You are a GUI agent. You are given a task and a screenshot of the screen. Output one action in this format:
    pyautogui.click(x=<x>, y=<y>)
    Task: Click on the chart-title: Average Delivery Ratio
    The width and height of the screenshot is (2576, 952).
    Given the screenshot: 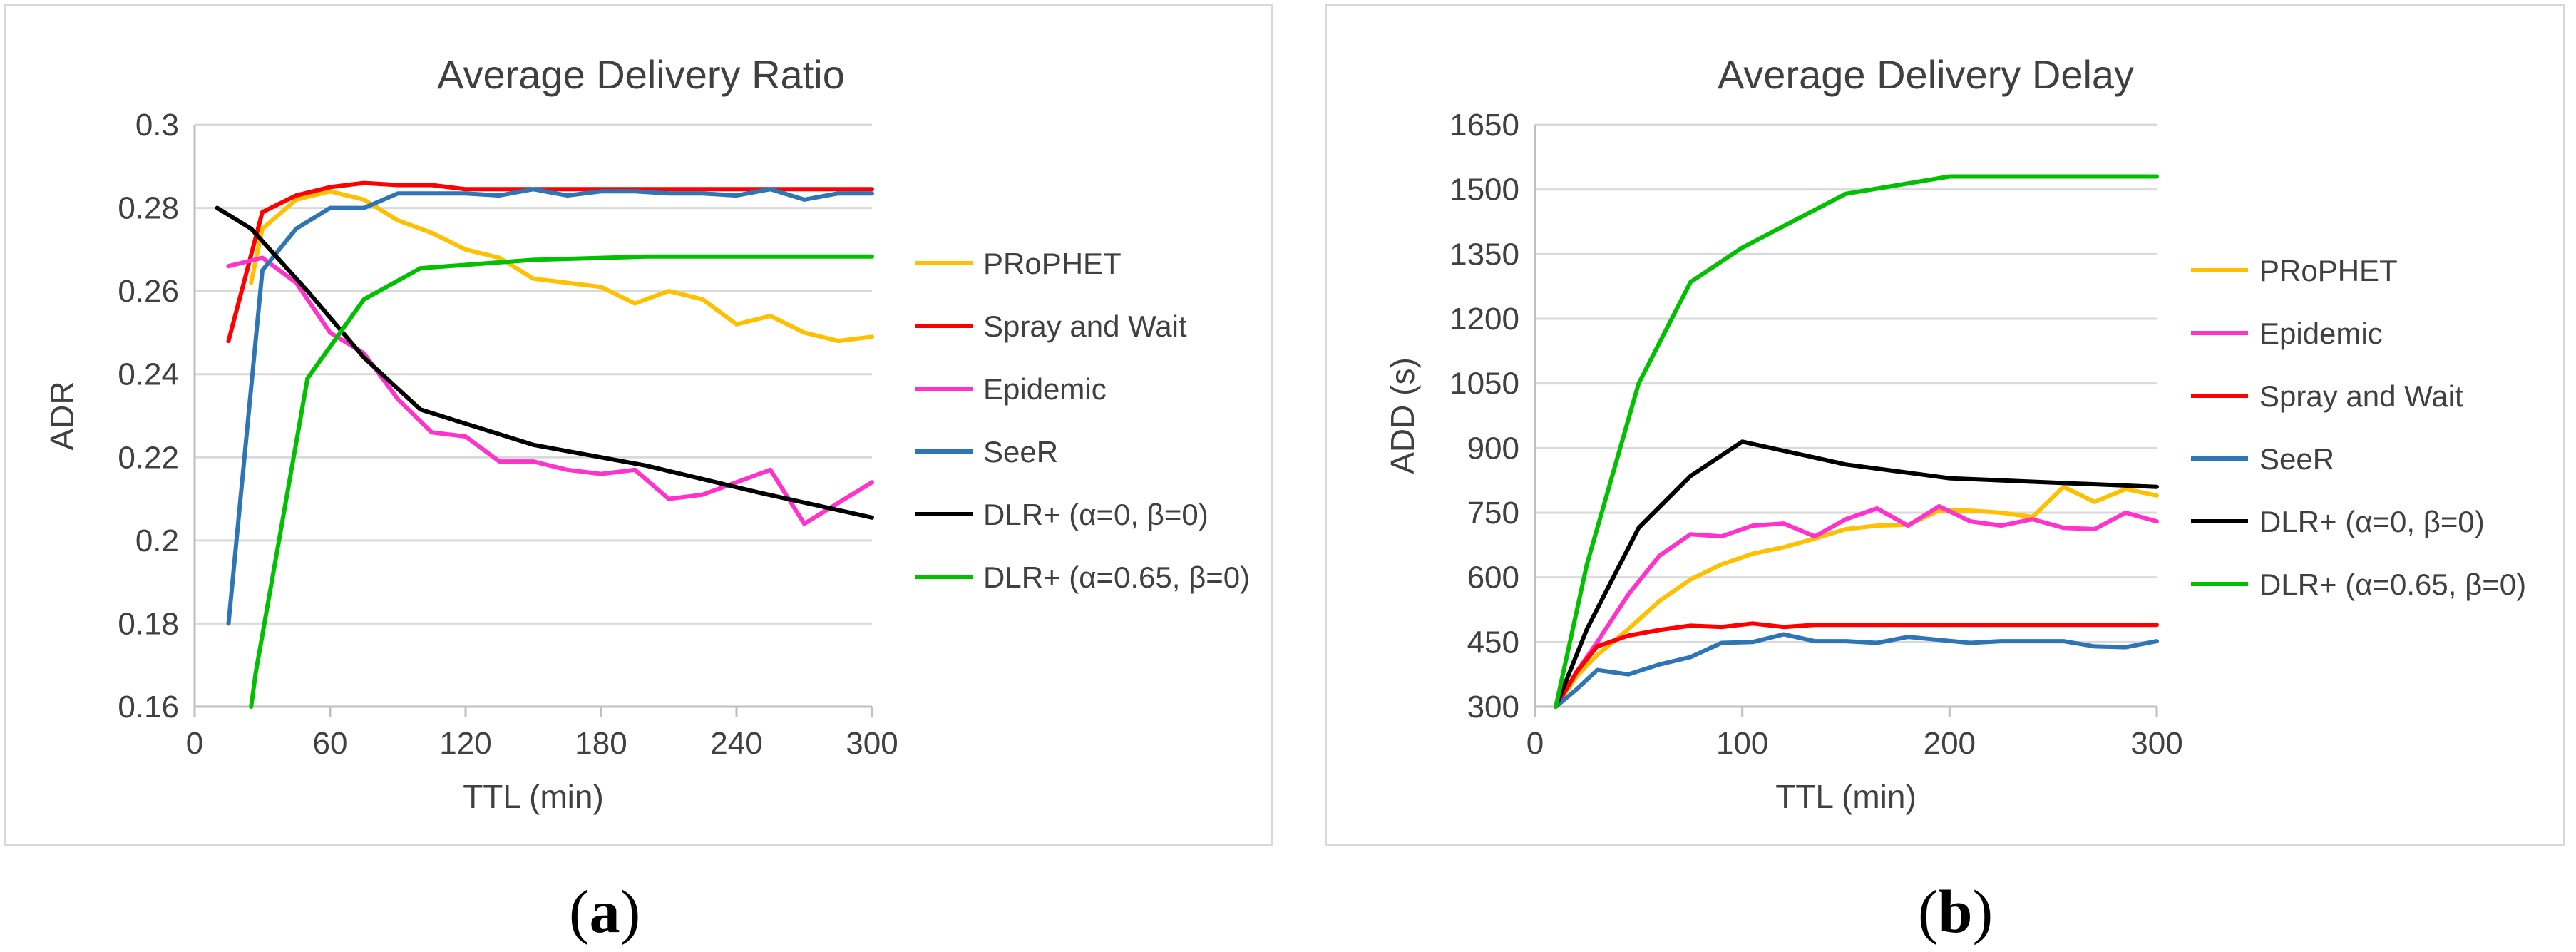 What is the action you would take?
    pyautogui.click(x=641, y=74)
    